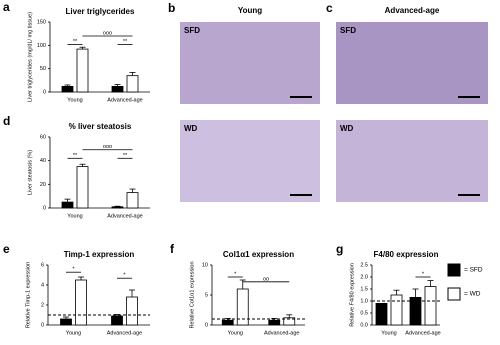 Image resolution: width=500 pixels, height=345 pixels. What do you see at coordinates (339, 249) in the screenshot?
I see `panel-letter: g` at bounding box center [339, 249].